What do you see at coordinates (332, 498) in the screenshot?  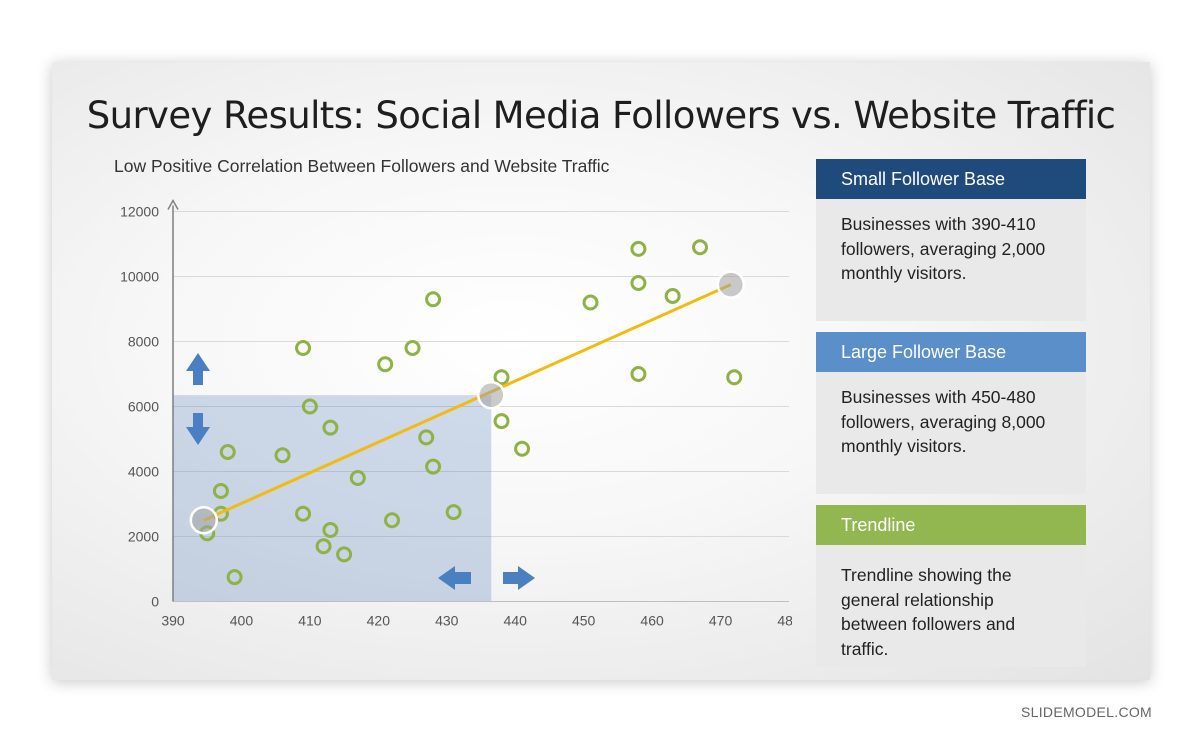 I see `highlight-region` at bounding box center [332, 498].